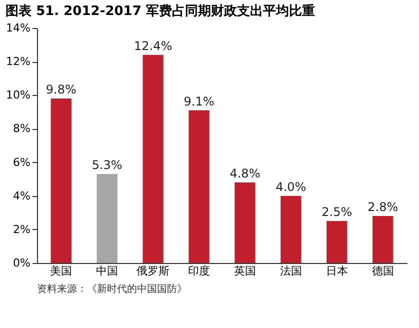 Image resolution: width=419 pixels, height=328 pixels. Describe the element at coordinates (107, 271) in the screenshot. I see `x-tick-label: 中国` at that location.